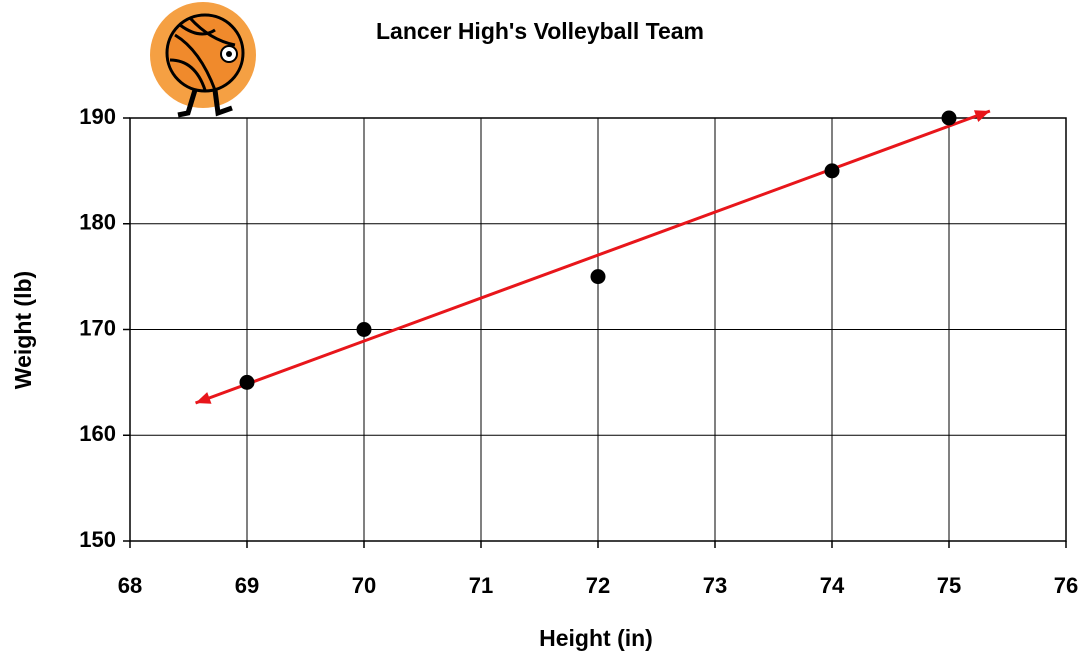 Image resolution: width=1089 pixels, height=659 pixels. What do you see at coordinates (130, 585) in the screenshot?
I see `x-tick-label: 68` at bounding box center [130, 585].